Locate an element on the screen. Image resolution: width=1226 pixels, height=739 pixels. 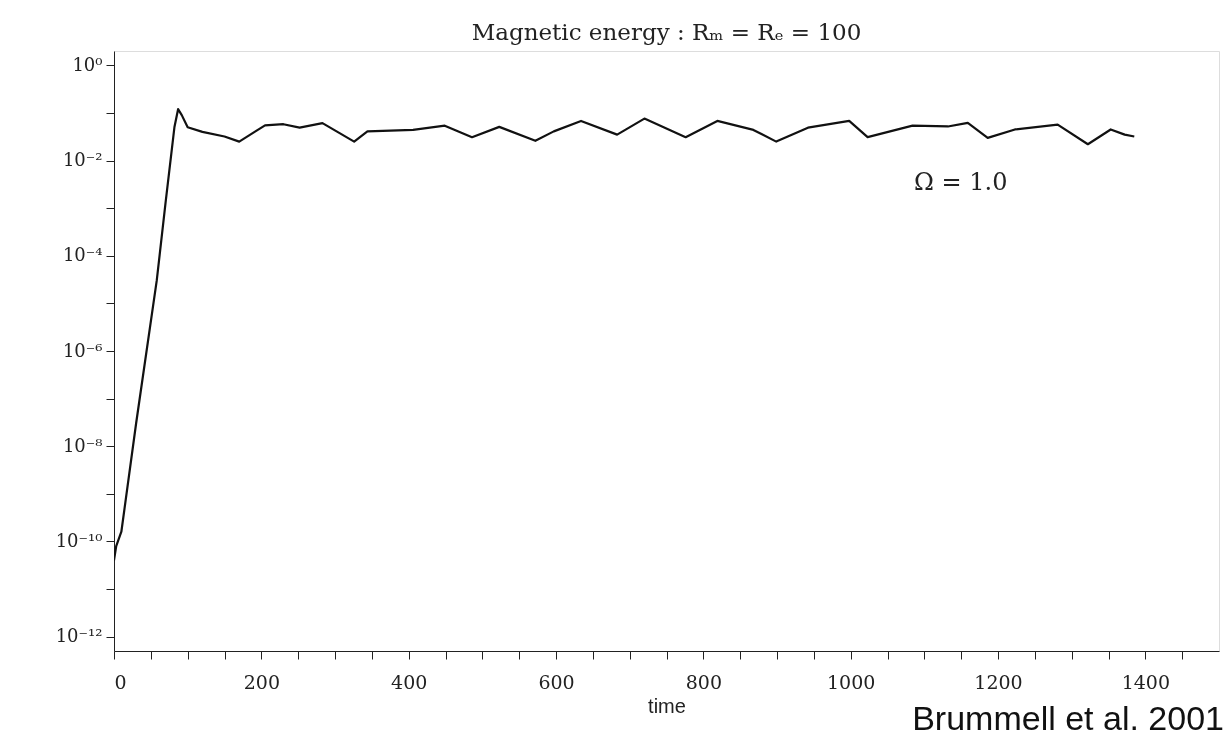
series-label: Ω = 1.0 is located at coordinates (961, 182).